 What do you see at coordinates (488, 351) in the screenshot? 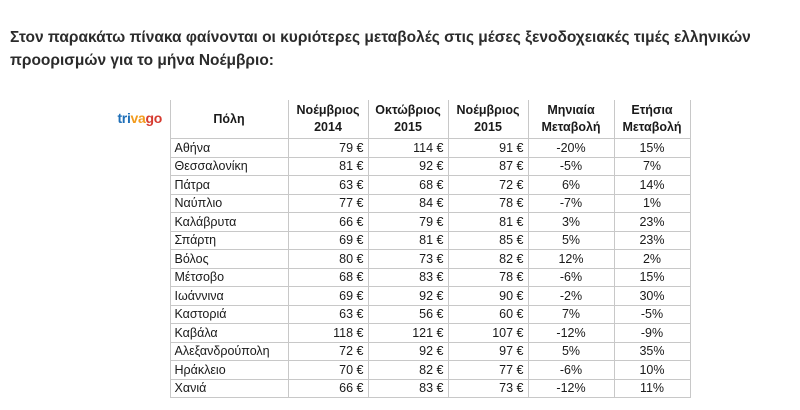
I see `cell-nov-2015: 97 €` at bounding box center [488, 351].